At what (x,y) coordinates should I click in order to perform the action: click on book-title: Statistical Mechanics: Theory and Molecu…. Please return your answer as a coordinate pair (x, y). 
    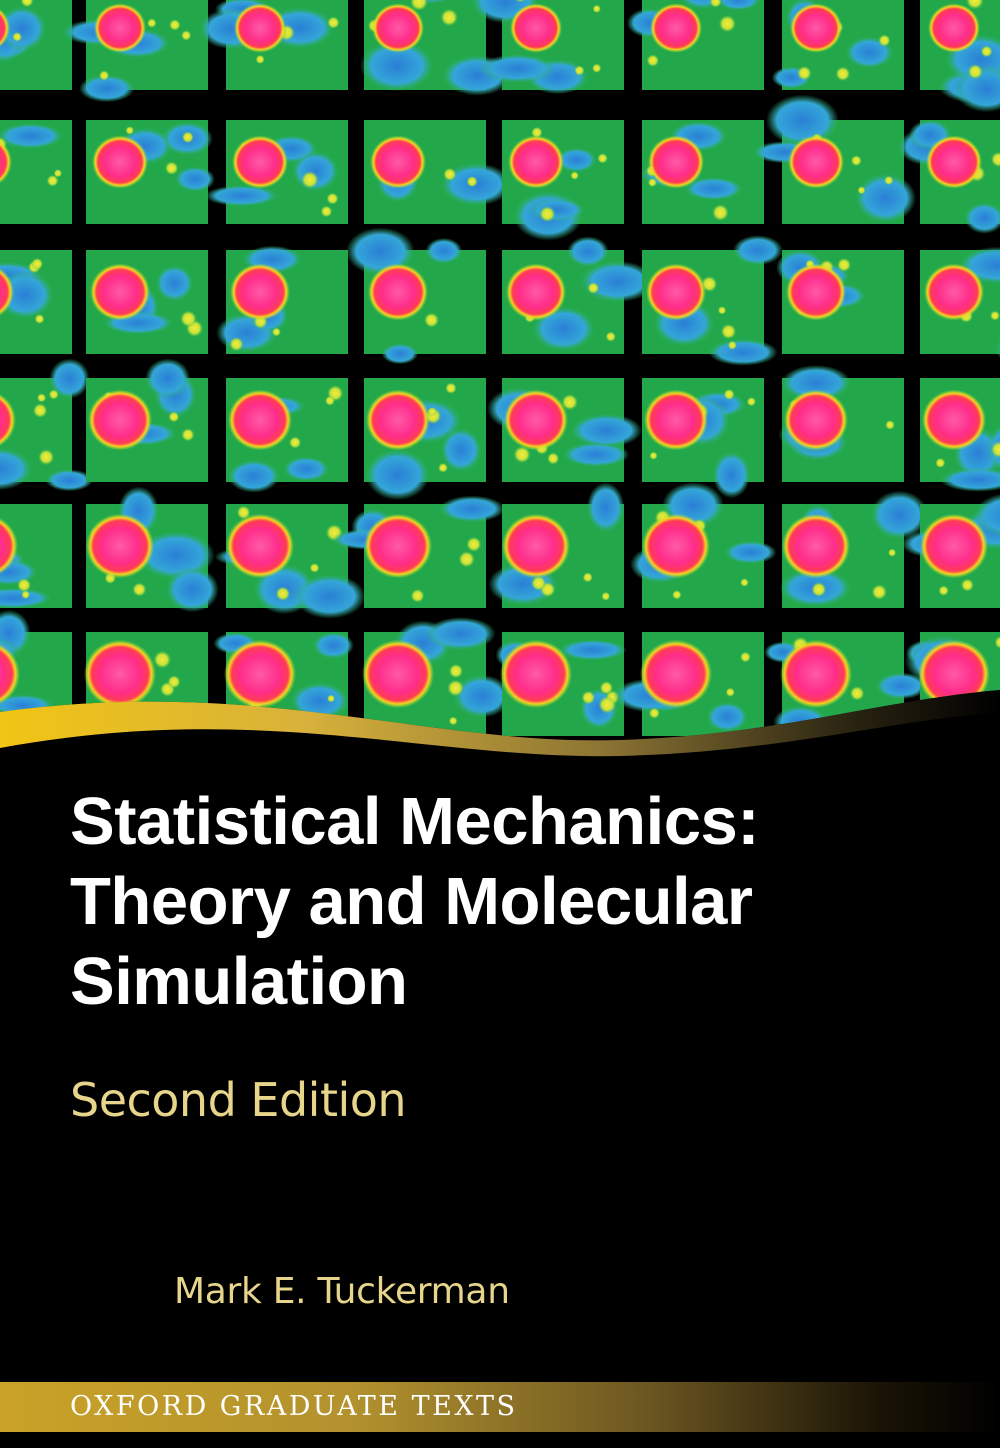
    Looking at the image, I should click on (520, 902).